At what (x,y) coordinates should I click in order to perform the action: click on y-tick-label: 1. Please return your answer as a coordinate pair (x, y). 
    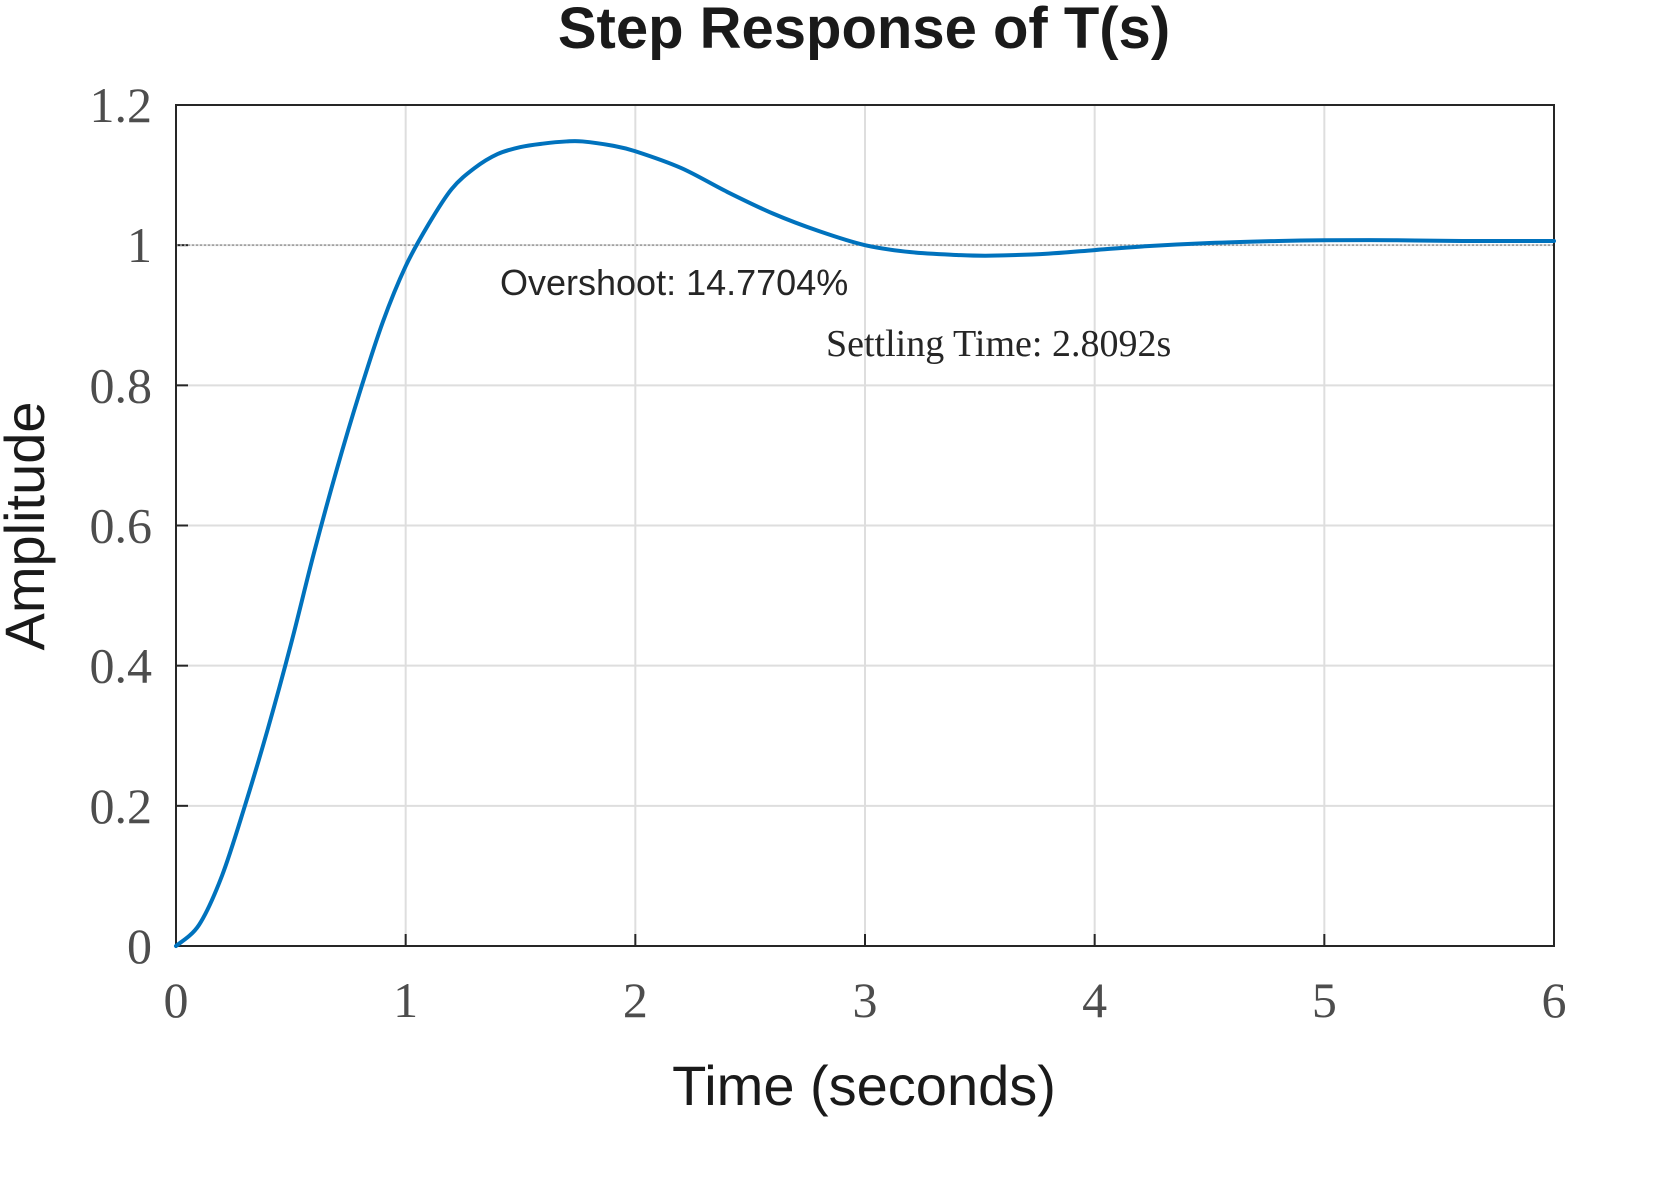
    Looking at the image, I should click on (139, 245).